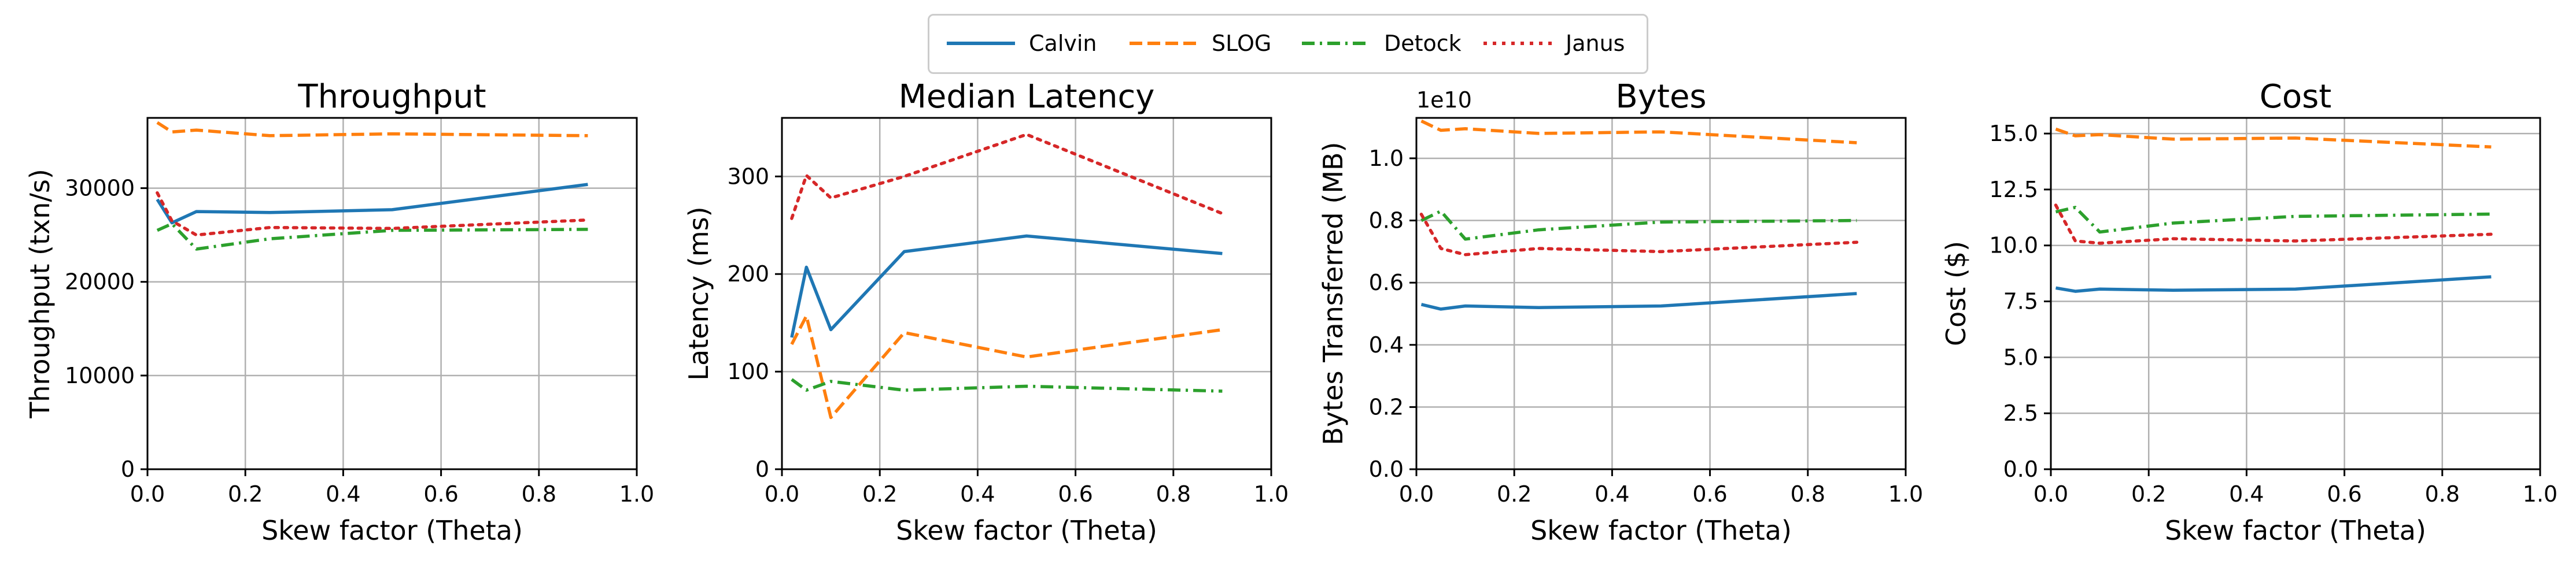  Describe the element at coordinates (698, 293) in the screenshot. I see `y-axis-label: Latency (ms)` at that location.